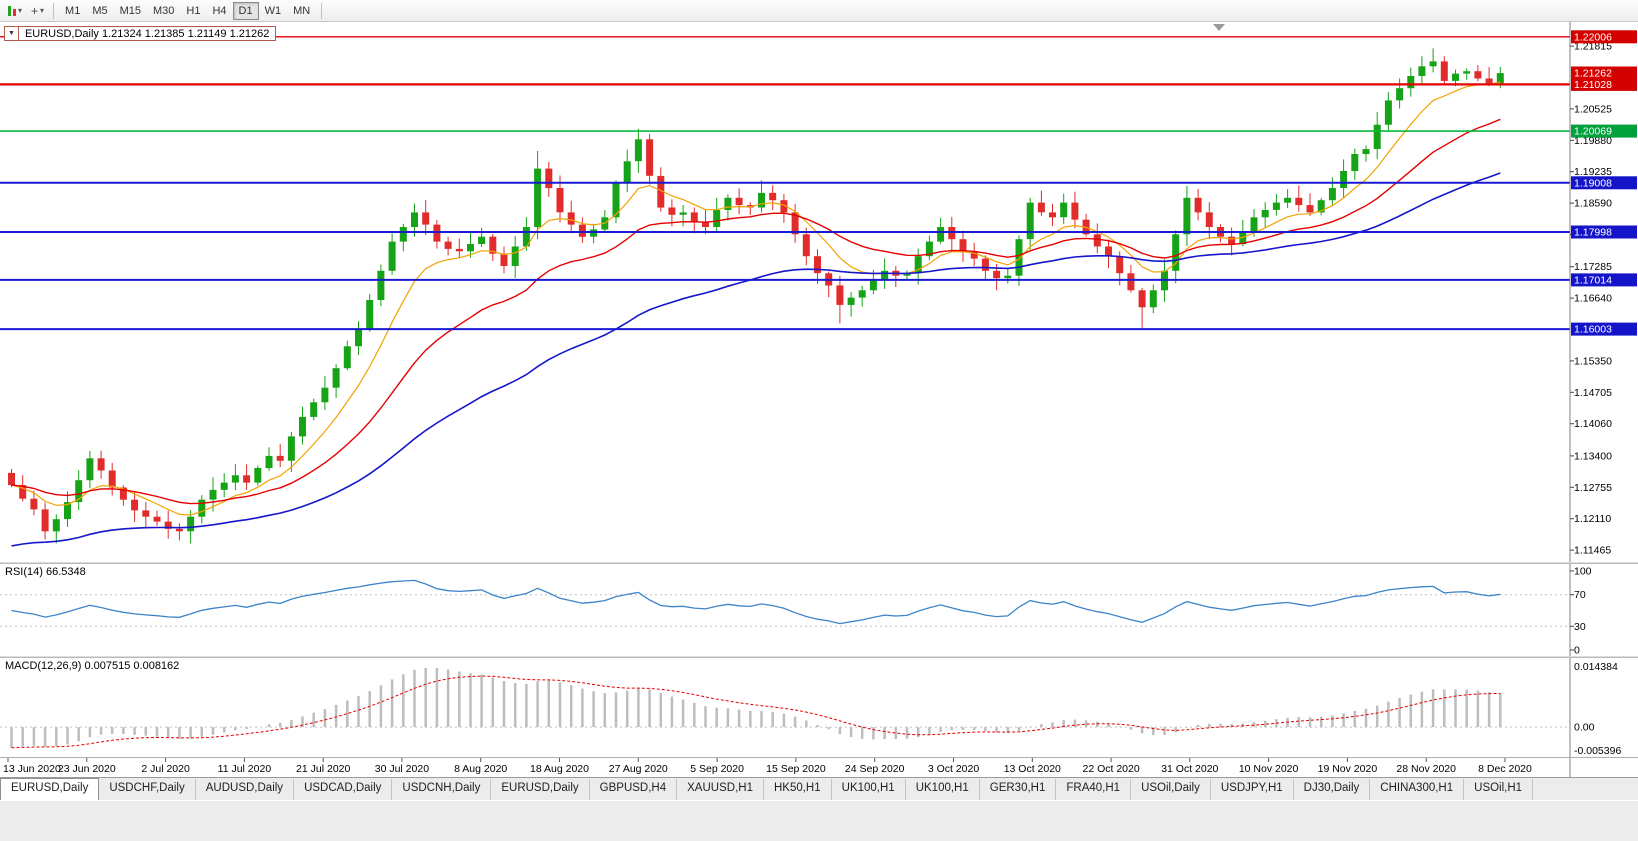  What do you see at coordinates (301, 11) in the screenshot?
I see `timeframe-mn-button: MN` at bounding box center [301, 11].